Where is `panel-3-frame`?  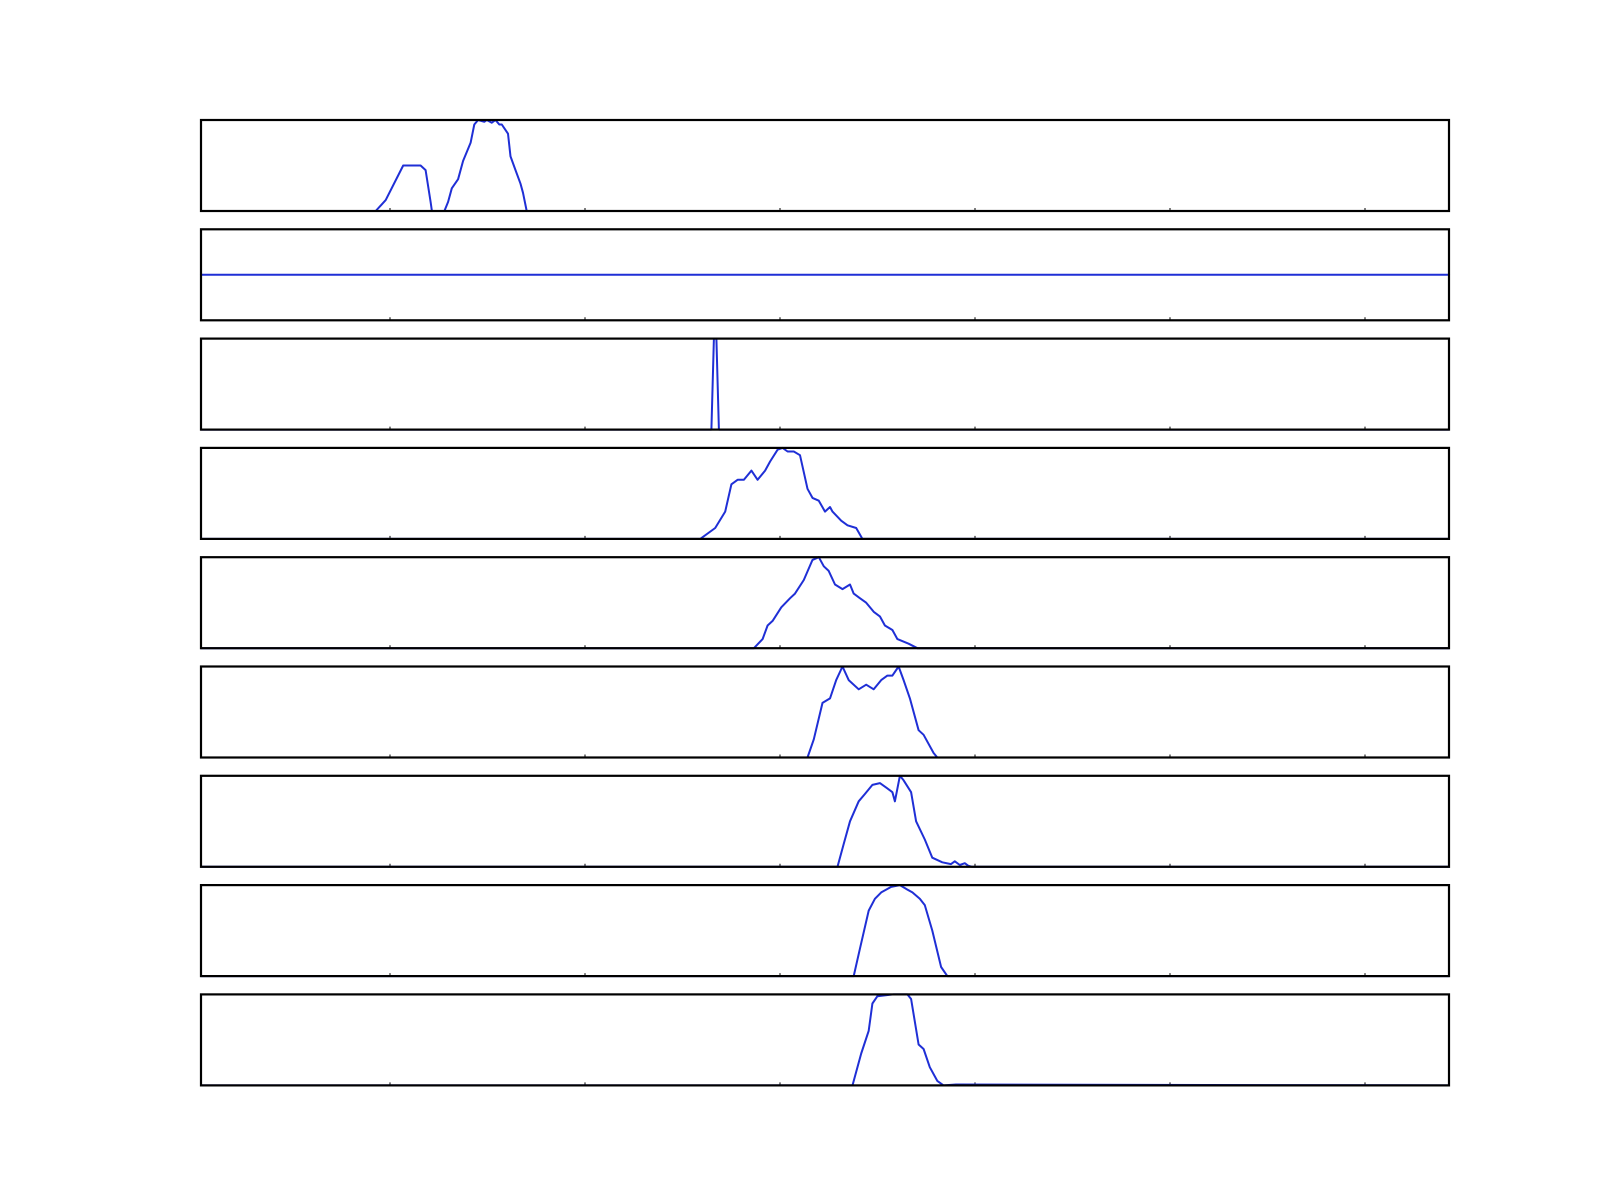
panel-3-frame is located at coordinates (825, 384).